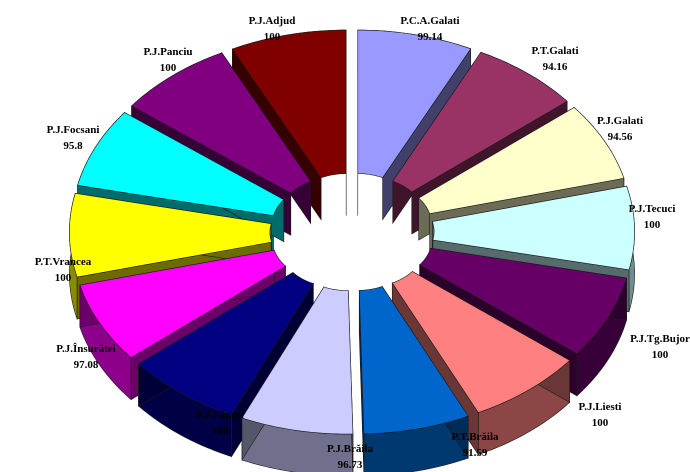  I want to click on slice-value-7: 96.73, so click(350, 465).